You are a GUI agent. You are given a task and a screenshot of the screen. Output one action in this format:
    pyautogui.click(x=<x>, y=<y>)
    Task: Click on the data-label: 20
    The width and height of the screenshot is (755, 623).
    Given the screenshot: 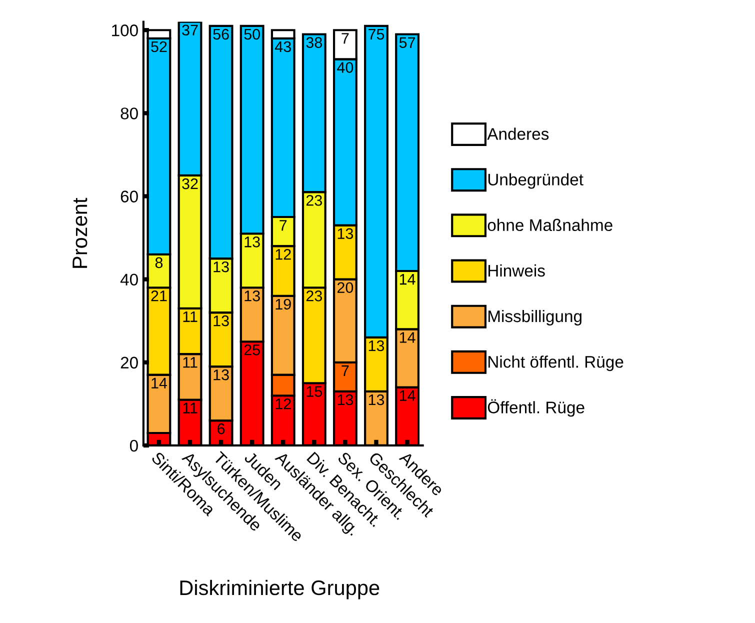 What is the action you would take?
    pyautogui.click(x=345, y=288)
    